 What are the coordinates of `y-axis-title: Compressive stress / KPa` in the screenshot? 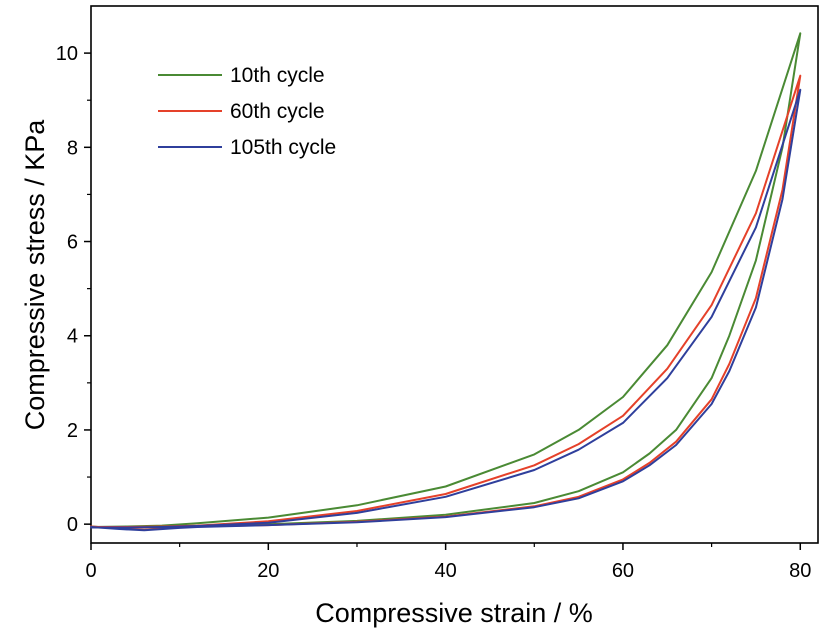 It's located at (35, 275).